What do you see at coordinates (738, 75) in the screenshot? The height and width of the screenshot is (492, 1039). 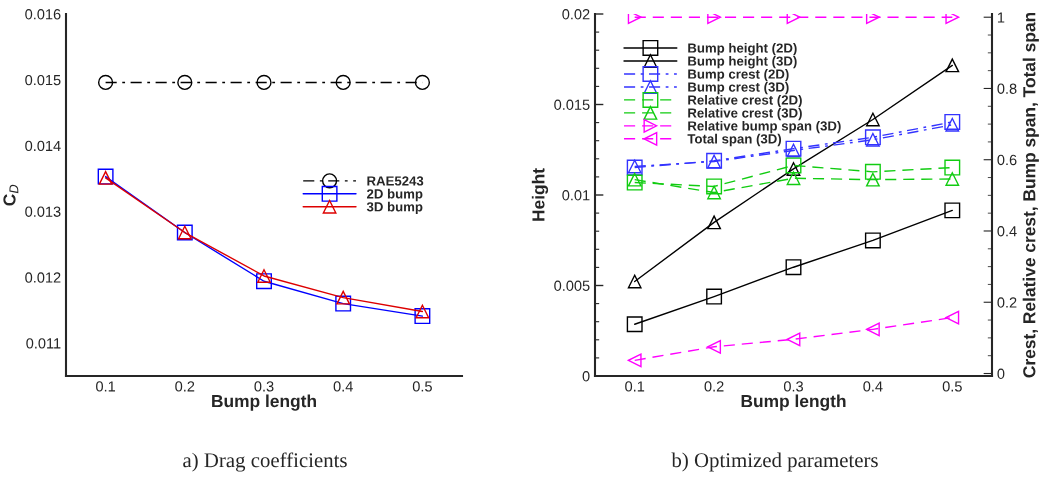 I see `legend-label: Bump crest (2D)` at bounding box center [738, 75].